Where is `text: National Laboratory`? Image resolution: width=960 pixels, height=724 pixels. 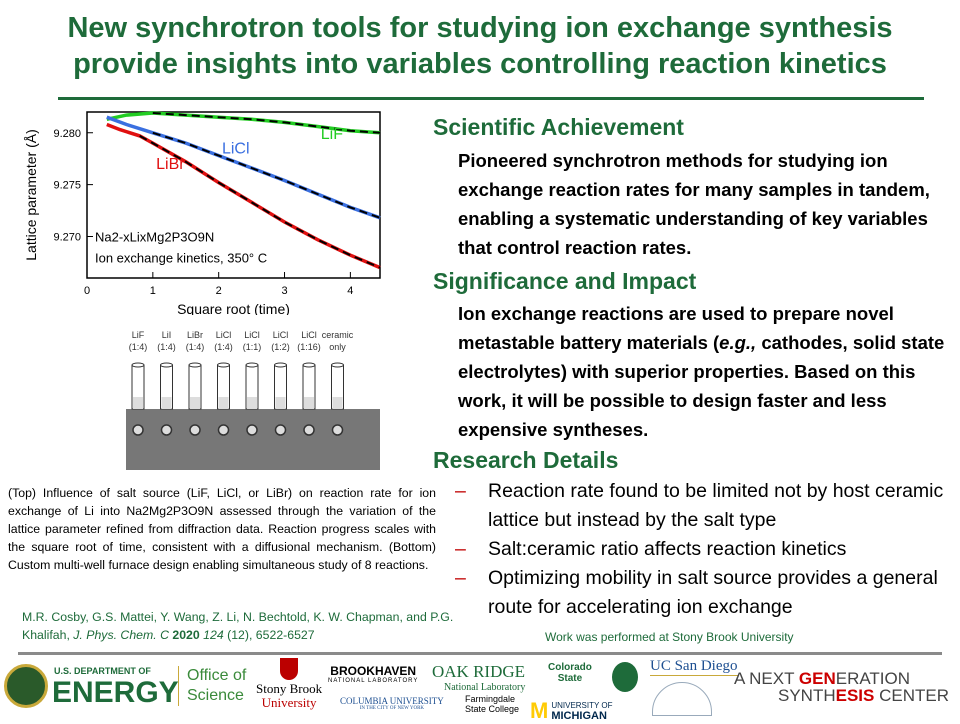
text: National Laboratory is located at coordinates (485, 687).